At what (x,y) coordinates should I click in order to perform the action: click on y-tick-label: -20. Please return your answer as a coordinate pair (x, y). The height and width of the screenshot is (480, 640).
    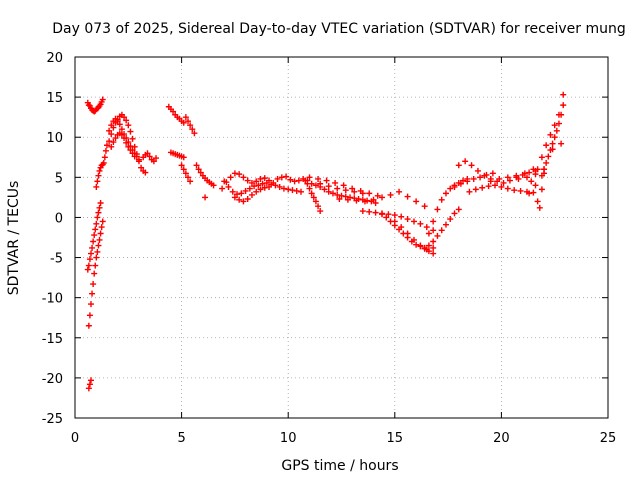
    Looking at the image, I should click on (52, 379).